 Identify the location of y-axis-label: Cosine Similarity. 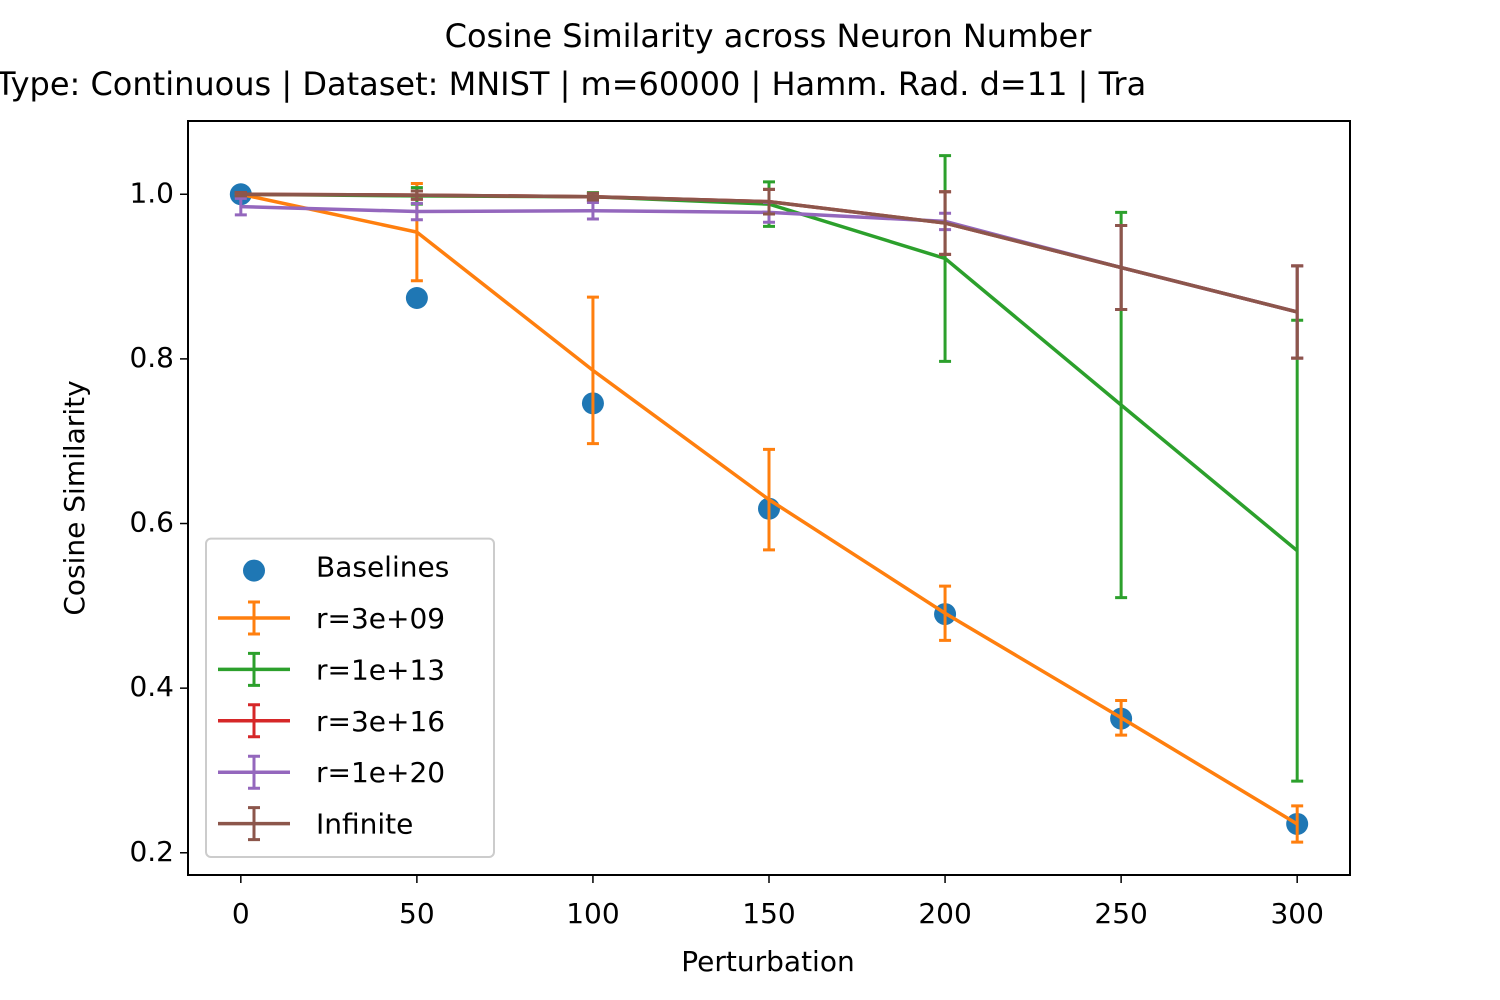
(74, 497).